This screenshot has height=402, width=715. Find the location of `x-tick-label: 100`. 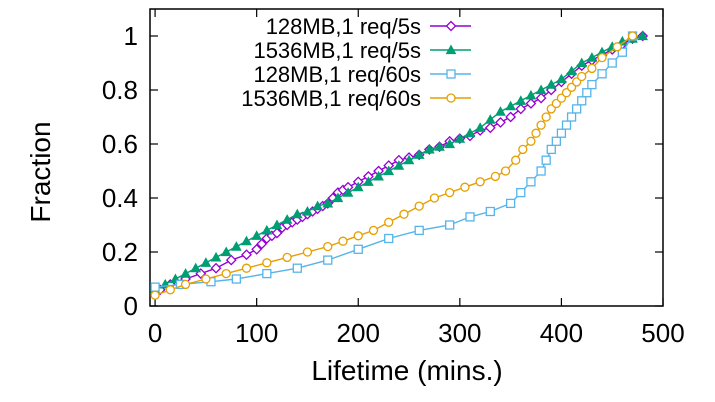

x-tick-label: 100 is located at coordinates (256, 333).